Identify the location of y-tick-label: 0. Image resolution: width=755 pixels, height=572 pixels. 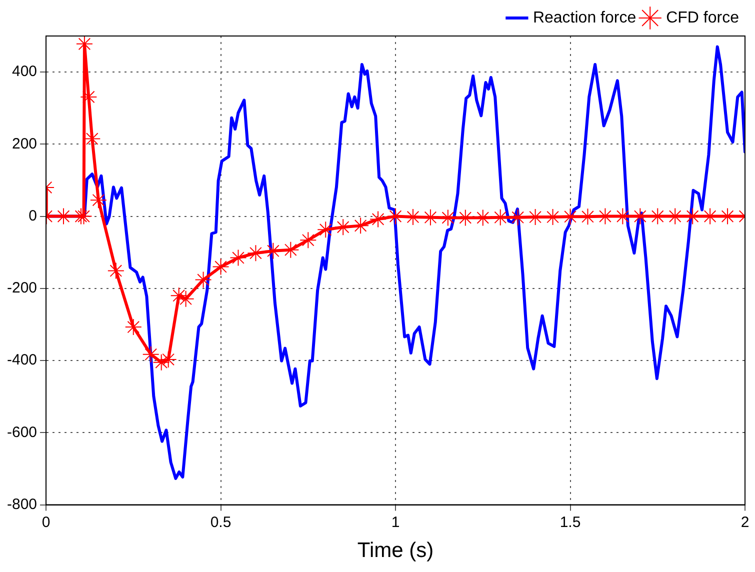
(33, 215).